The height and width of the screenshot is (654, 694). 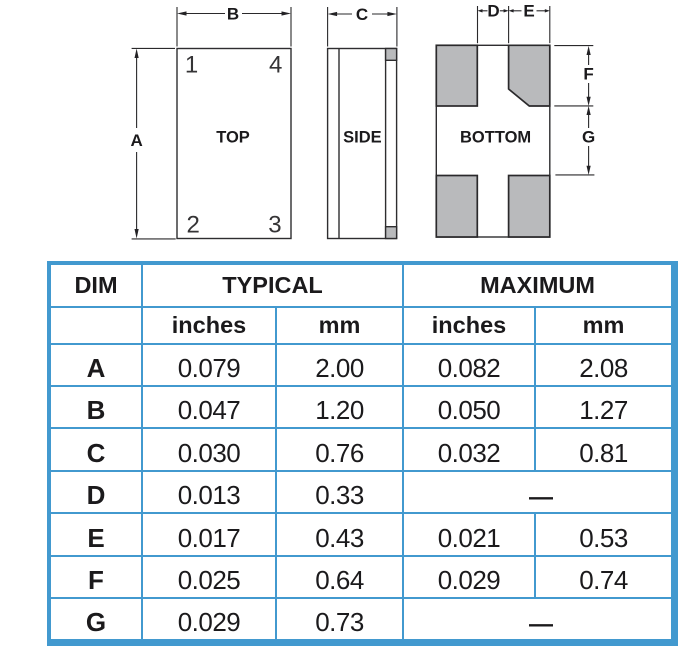 I want to click on svg-text: F, so click(x=588, y=74).